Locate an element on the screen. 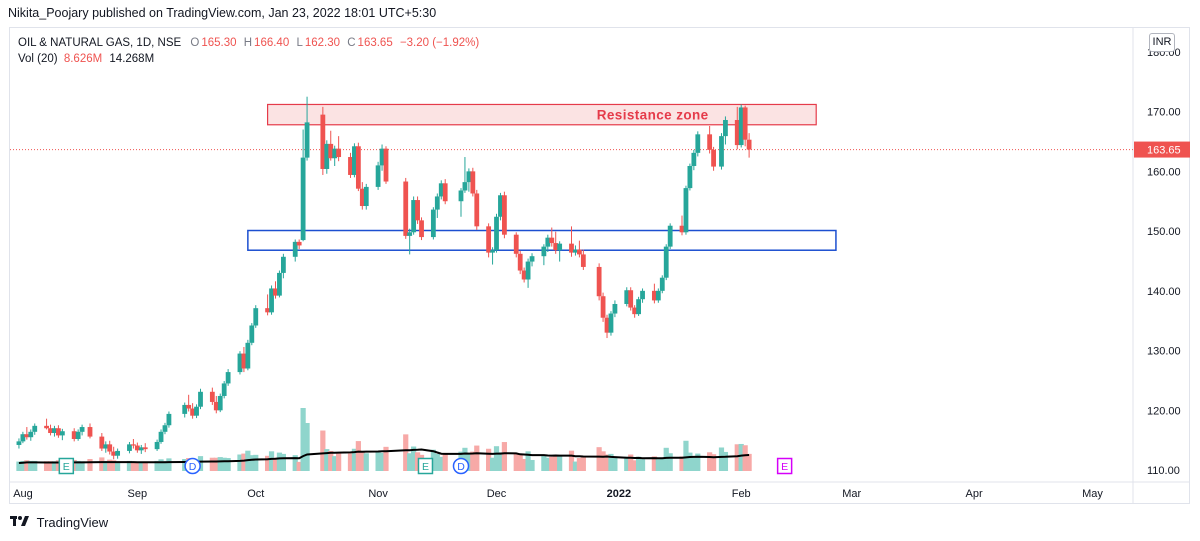 Image resolution: width=1200 pixels, height=541 pixels. currency-badge: INR is located at coordinates (1162, 42).